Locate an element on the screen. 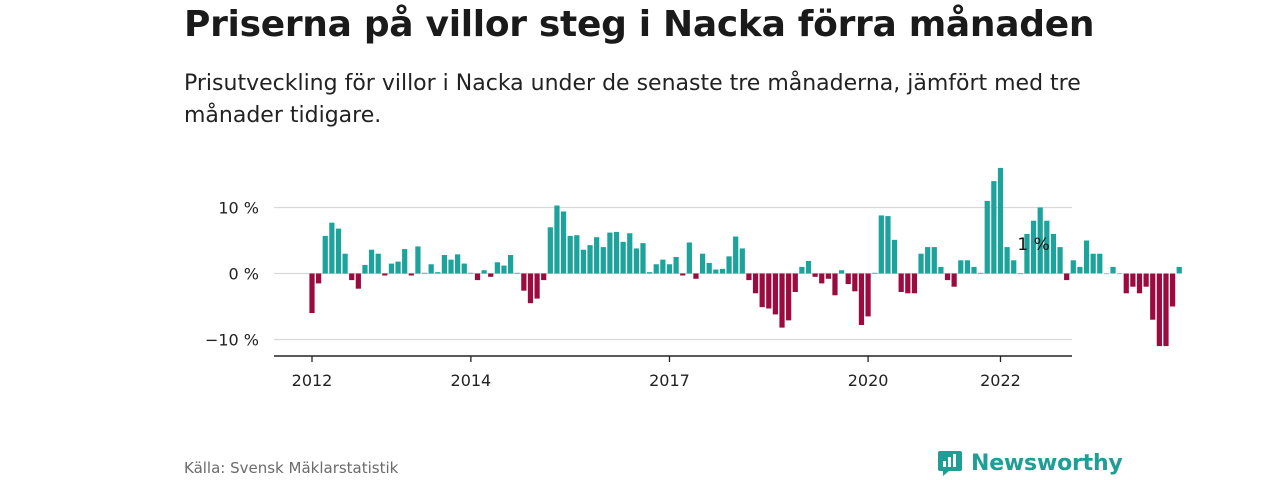 The image size is (1280, 480). newsworthy-icon is located at coordinates (950, 463).